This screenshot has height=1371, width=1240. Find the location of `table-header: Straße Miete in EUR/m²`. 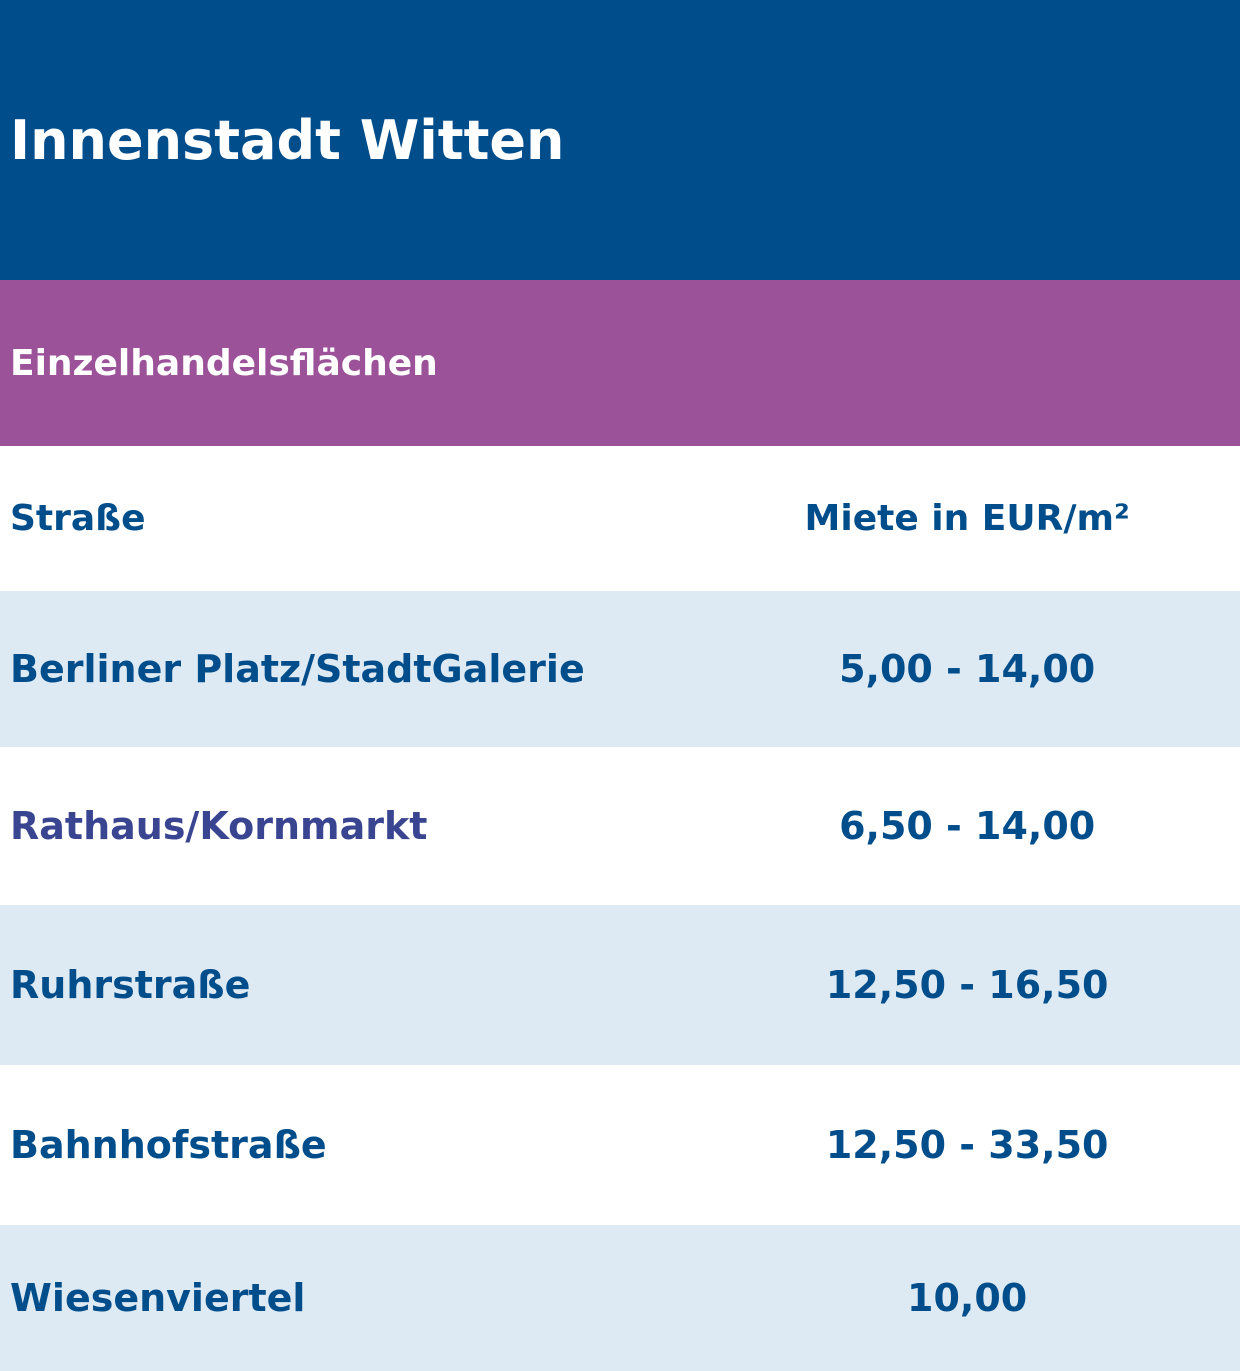

table-header: Straße Miete in EUR/m² is located at coordinates (620, 518).